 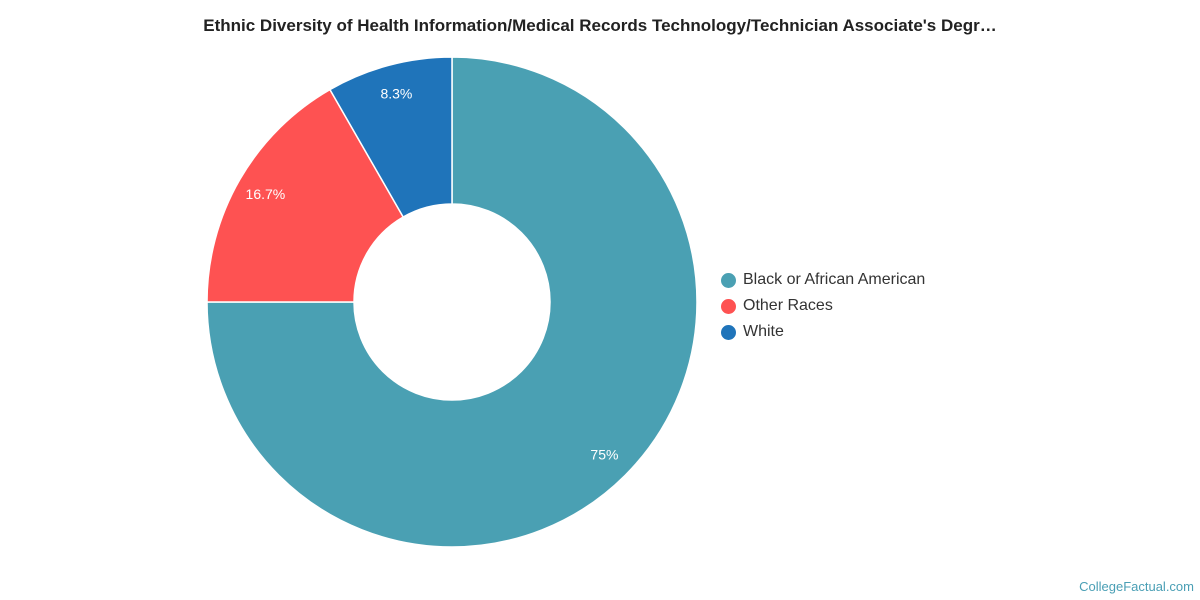 What do you see at coordinates (604, 454) in the screenshot?
I see `slice-label-black-or-african-american: 75%` at bounding box center [604, 454].